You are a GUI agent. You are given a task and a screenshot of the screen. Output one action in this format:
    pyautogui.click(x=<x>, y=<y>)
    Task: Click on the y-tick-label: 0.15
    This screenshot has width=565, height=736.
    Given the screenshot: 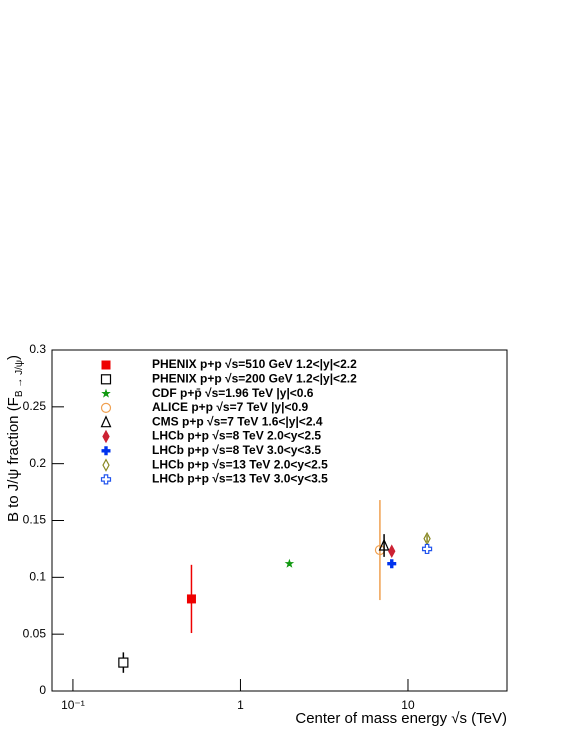 What is the action you would take?
    pyautogui.click(x=35, y=520)
    